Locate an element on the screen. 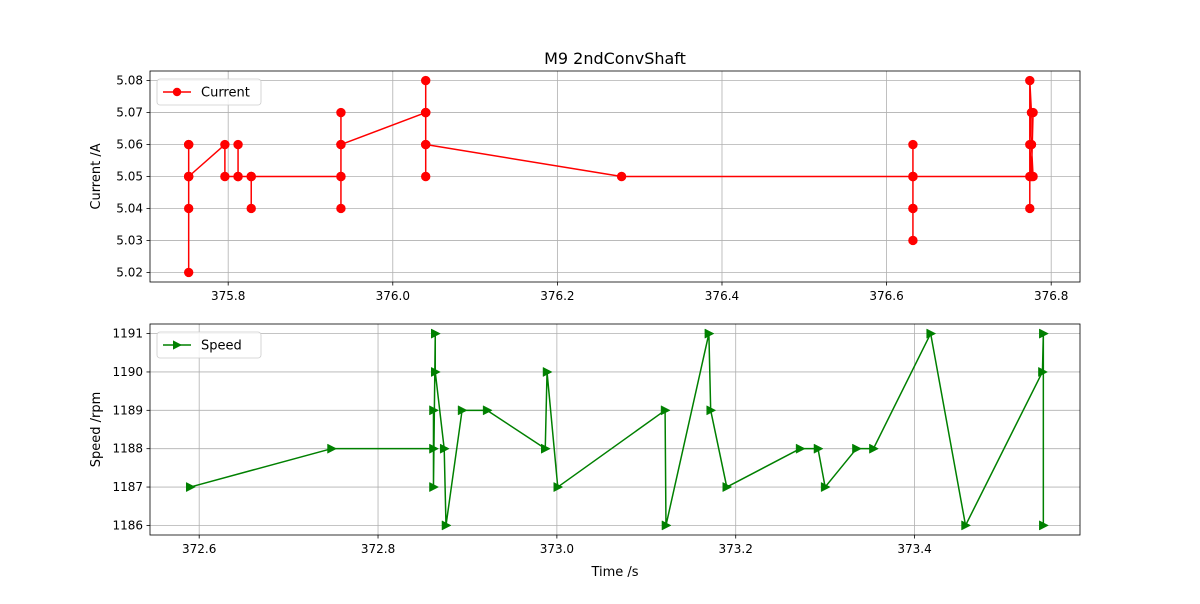 Image resolution: width=1200 pixels, height=604 pixels. x-tick-label: 376.4 is located at coordinates (722, 296).